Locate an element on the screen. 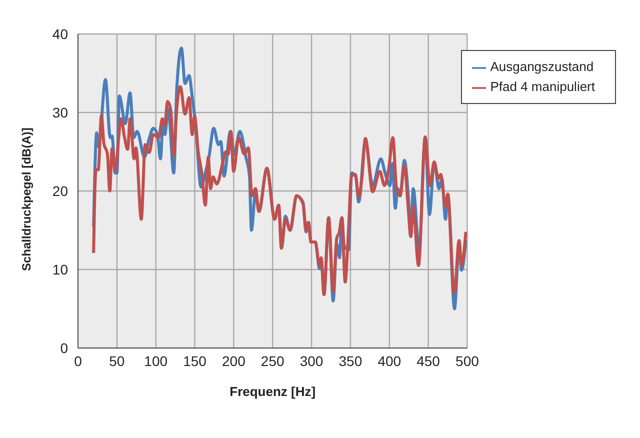 This screenshot has width=640, height=438. y-tick-label: 20 is located at coordinates (60, 190).